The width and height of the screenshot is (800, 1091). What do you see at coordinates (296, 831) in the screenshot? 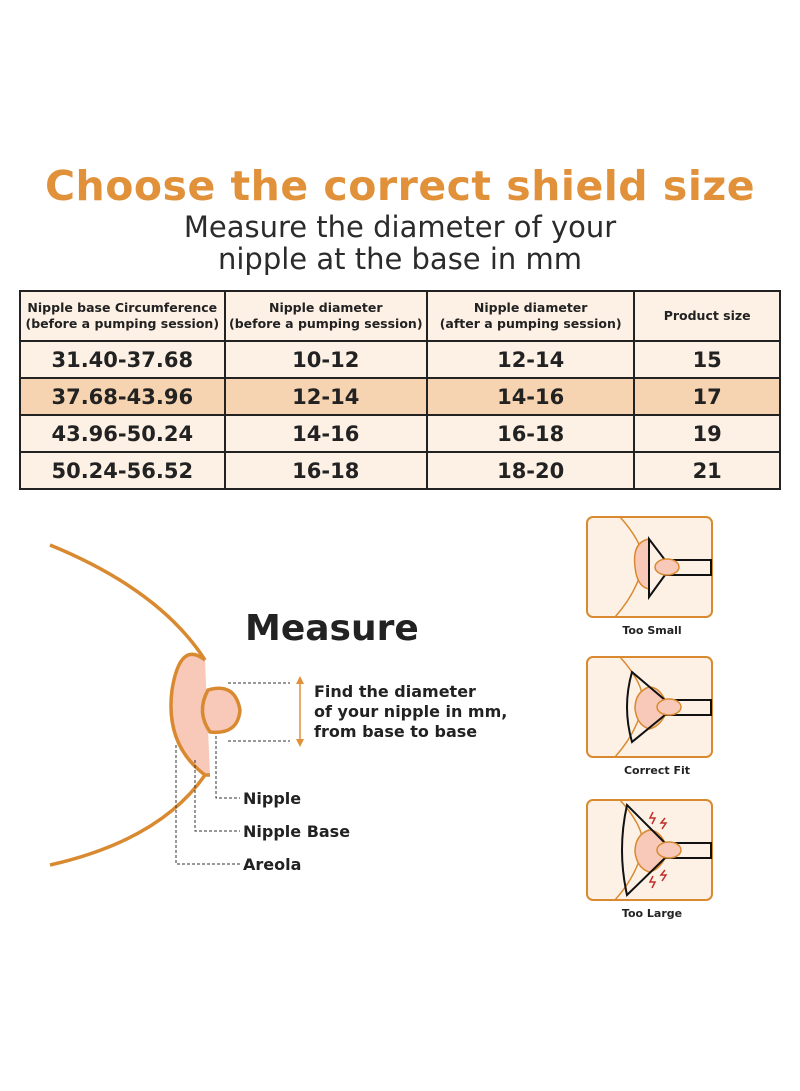
I see `label-nipple-base: Nipple Base` at bounding box center [296, 831].